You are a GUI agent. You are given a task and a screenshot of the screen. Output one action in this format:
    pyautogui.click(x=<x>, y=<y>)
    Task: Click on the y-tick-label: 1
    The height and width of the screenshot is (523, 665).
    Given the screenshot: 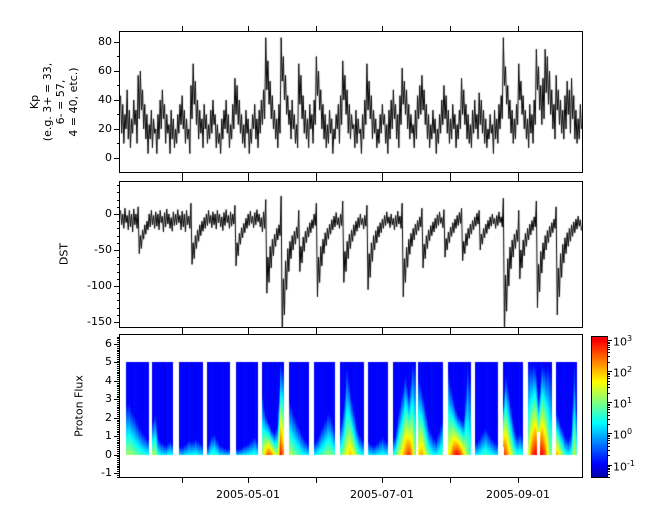 What is the action you would take?
    pyautogui.click(x=108, y=435)
    